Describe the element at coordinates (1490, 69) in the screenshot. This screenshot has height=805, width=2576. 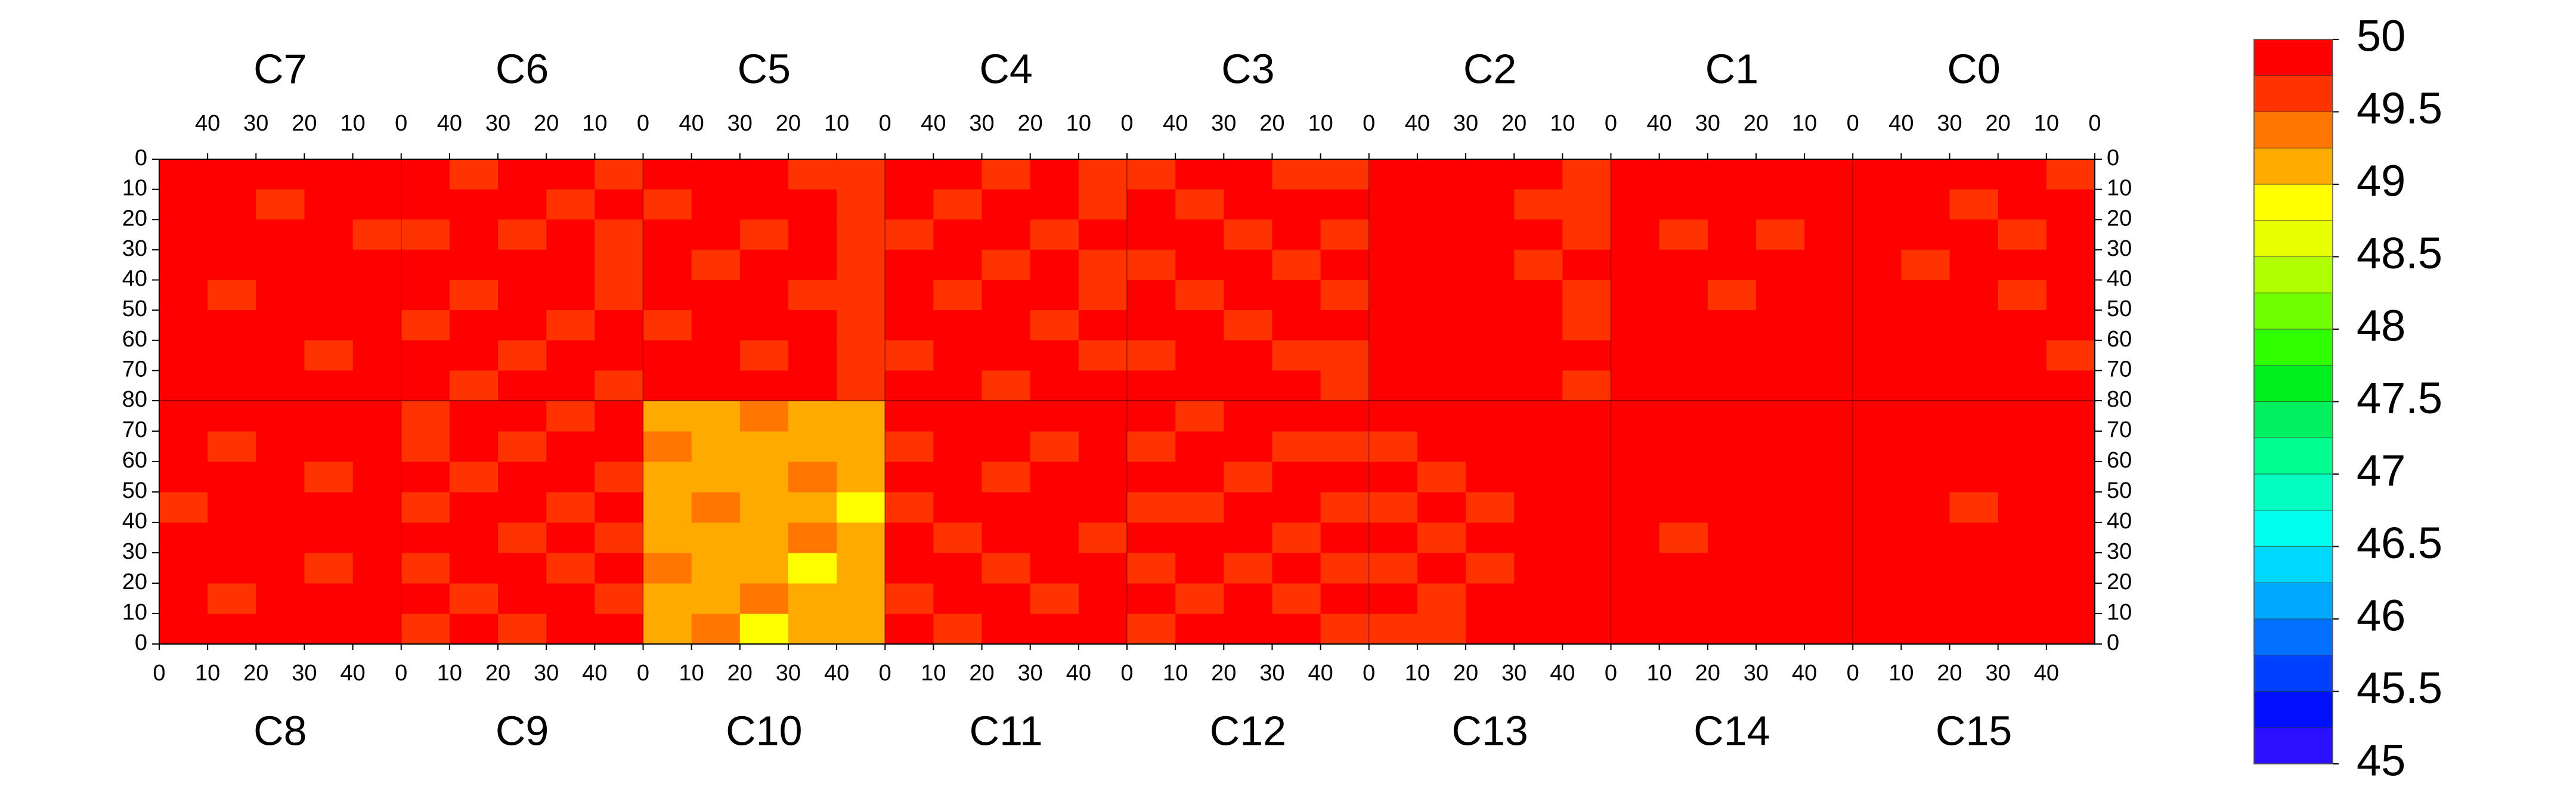
I see `panel-name: C2` at that location.